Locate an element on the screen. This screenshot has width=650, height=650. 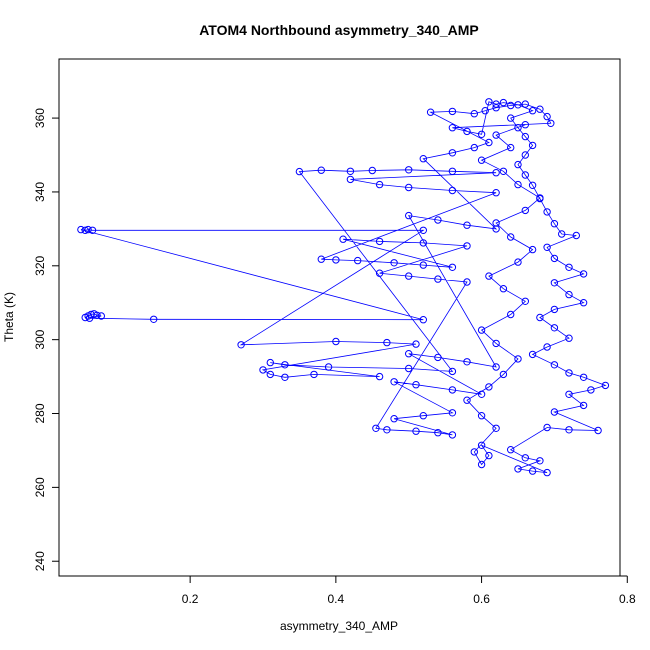
y-axis-label: Theta (K) is located at coordinates (9, 317).